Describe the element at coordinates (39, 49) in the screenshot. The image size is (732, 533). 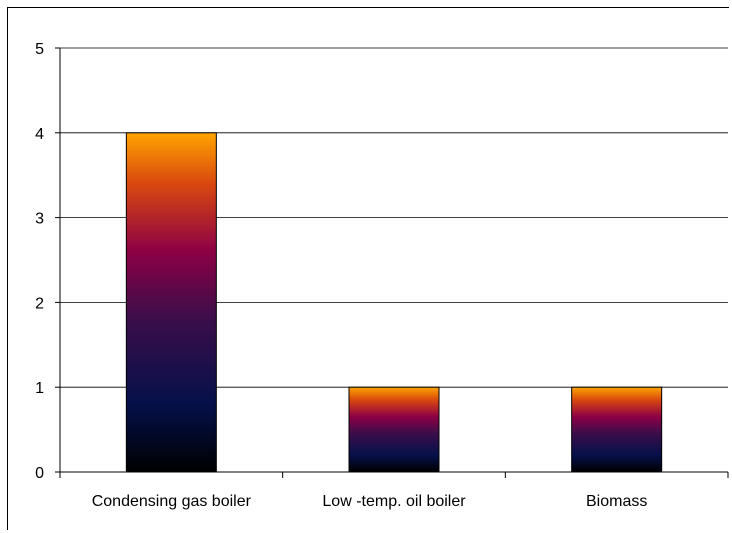
I see `y-tick-label: 5` at that location.